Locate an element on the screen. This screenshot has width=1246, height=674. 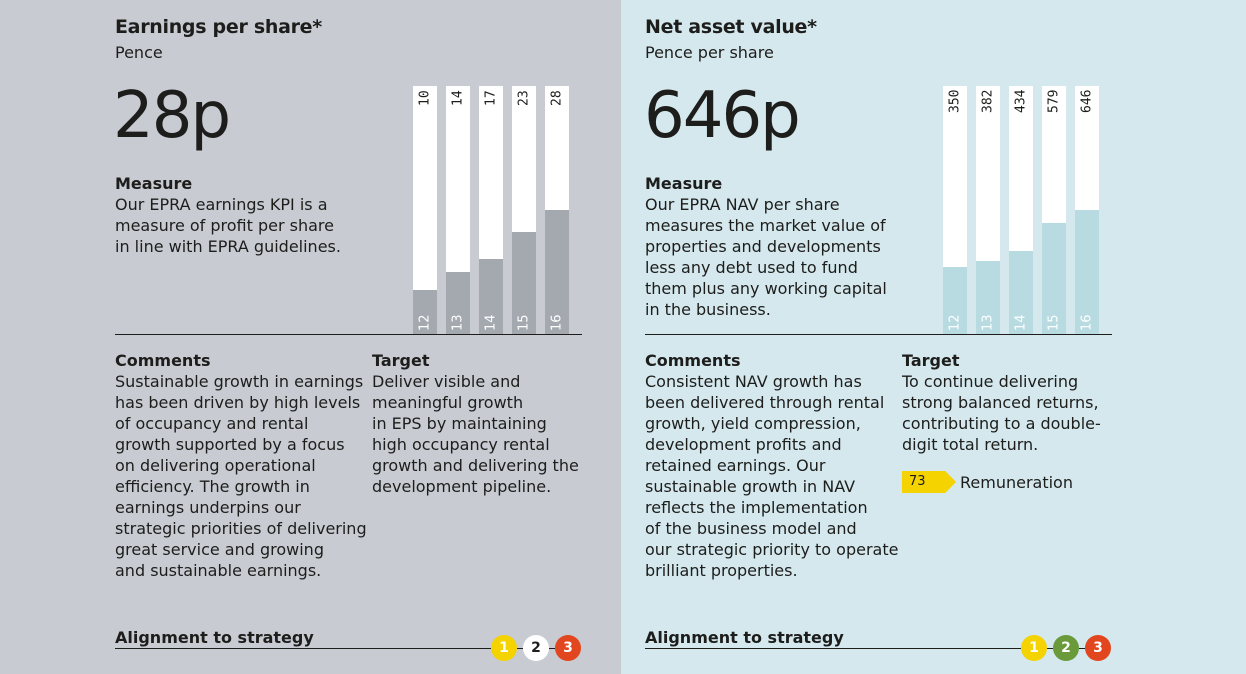
nav-bar-value-label: 350 is located at coordinates (955, 102).